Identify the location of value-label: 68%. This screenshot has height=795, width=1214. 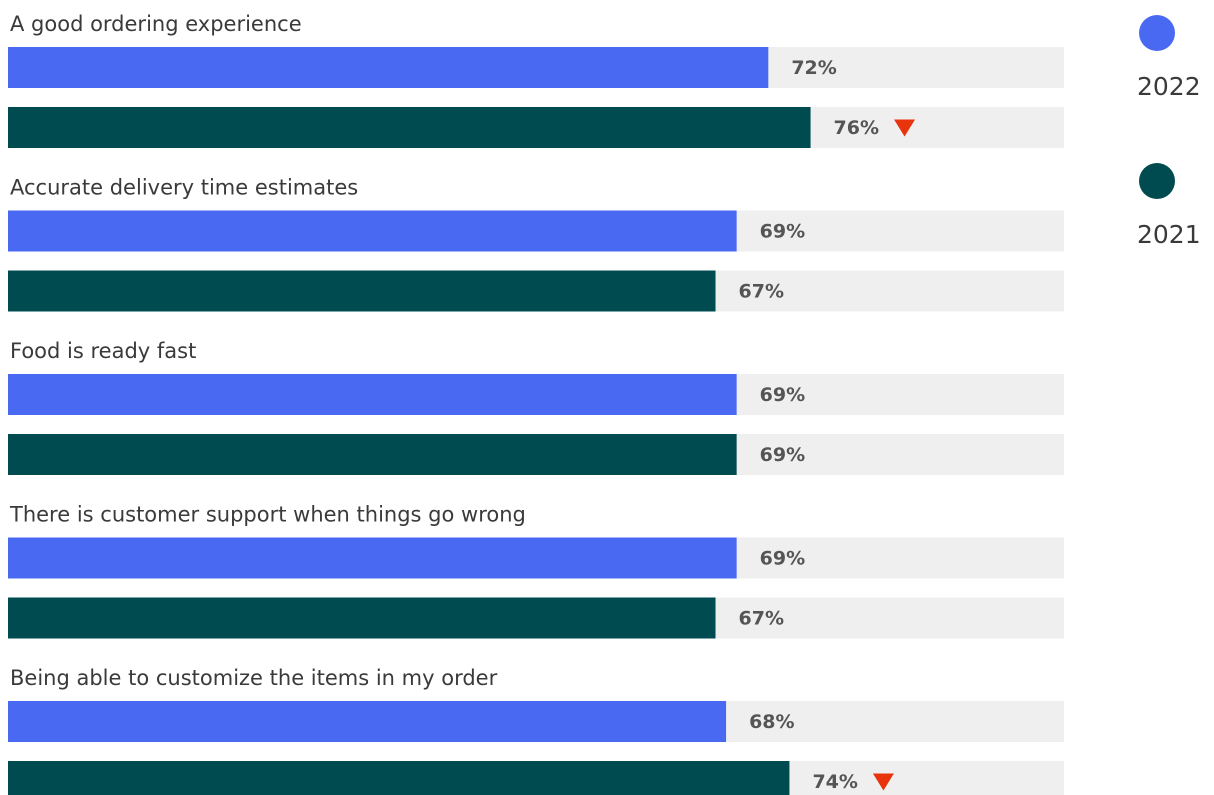
(771, 722).